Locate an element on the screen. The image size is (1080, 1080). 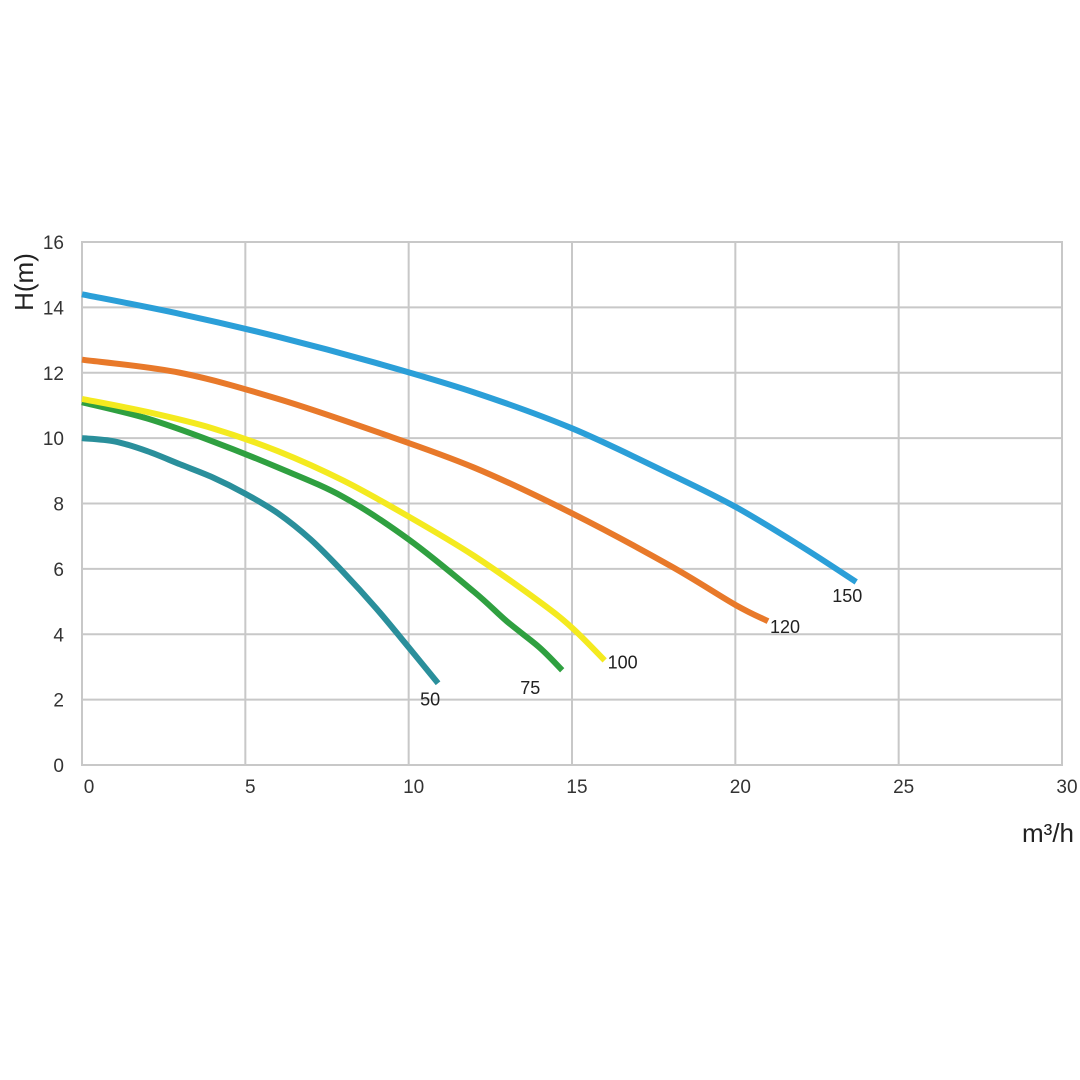
x-tick-label: 10 is located at coordinates (413, 787).